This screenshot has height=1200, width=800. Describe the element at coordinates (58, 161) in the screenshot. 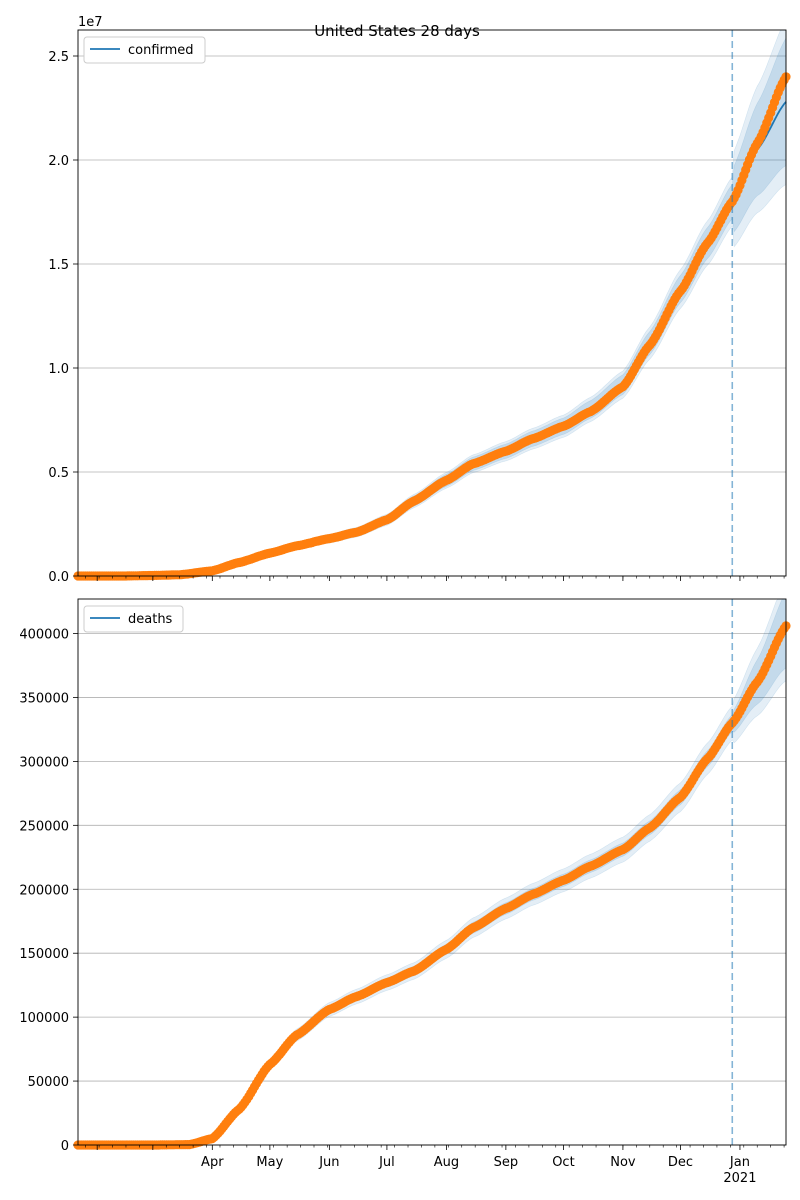

I see `y-tick-label: 2.0` at that location.